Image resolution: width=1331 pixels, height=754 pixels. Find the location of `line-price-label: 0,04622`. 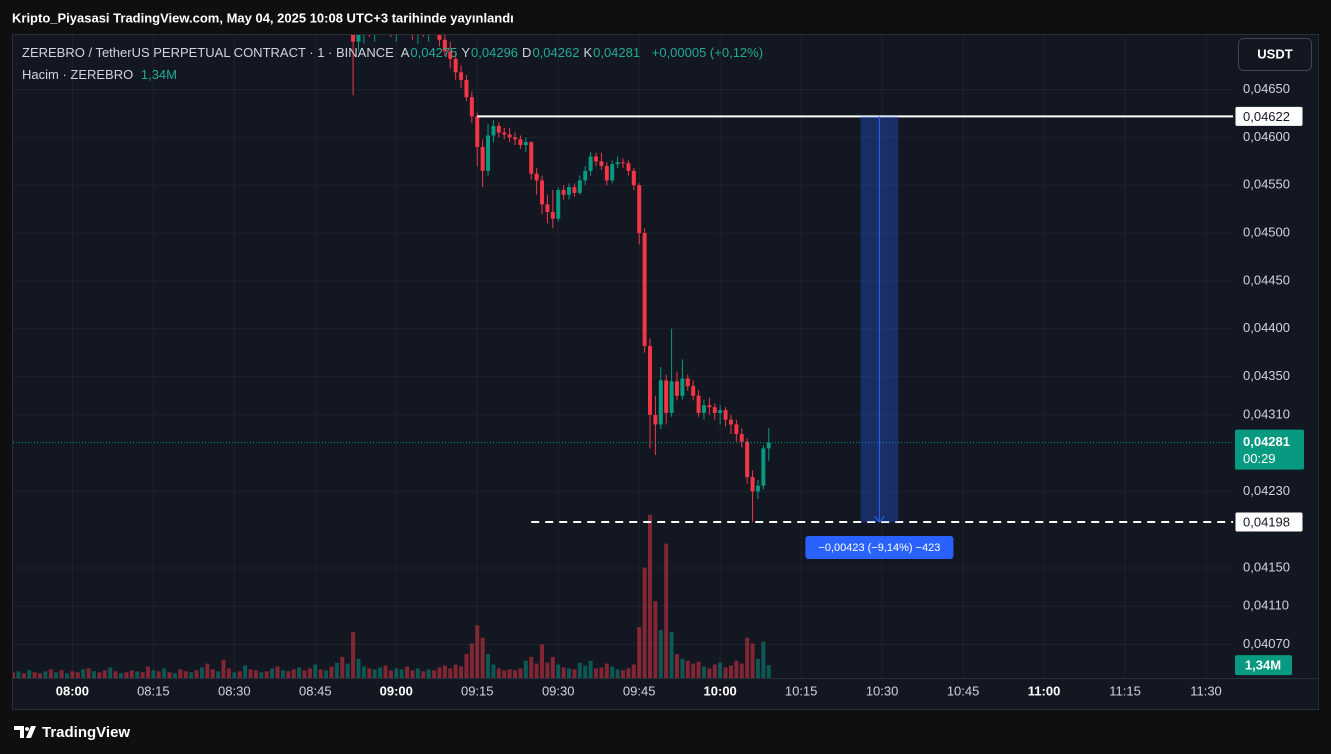

line-price-label: 0,04622 is located at coordinates (1266, 116).